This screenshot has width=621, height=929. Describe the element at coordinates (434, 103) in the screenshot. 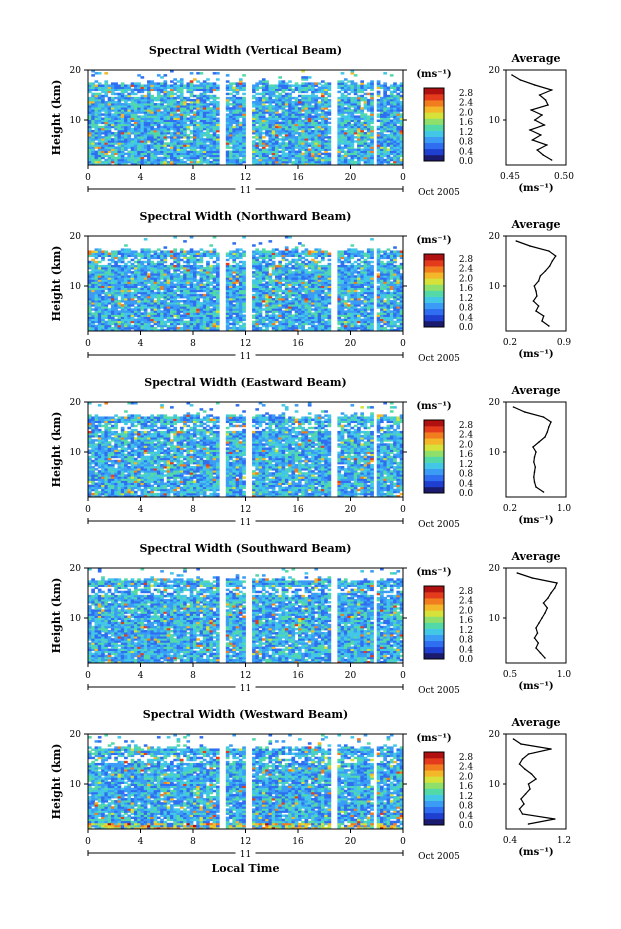

I see `colorbar-swatch` at that location.